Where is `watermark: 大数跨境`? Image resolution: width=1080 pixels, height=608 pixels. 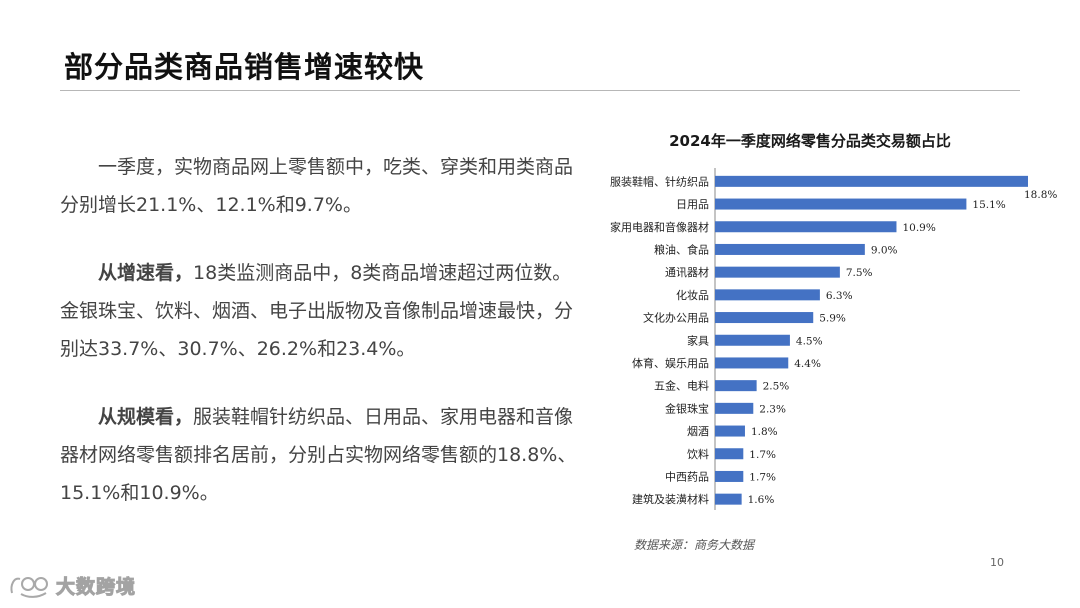 watermark: 大数跨境 is located at coordinates (72, 585).